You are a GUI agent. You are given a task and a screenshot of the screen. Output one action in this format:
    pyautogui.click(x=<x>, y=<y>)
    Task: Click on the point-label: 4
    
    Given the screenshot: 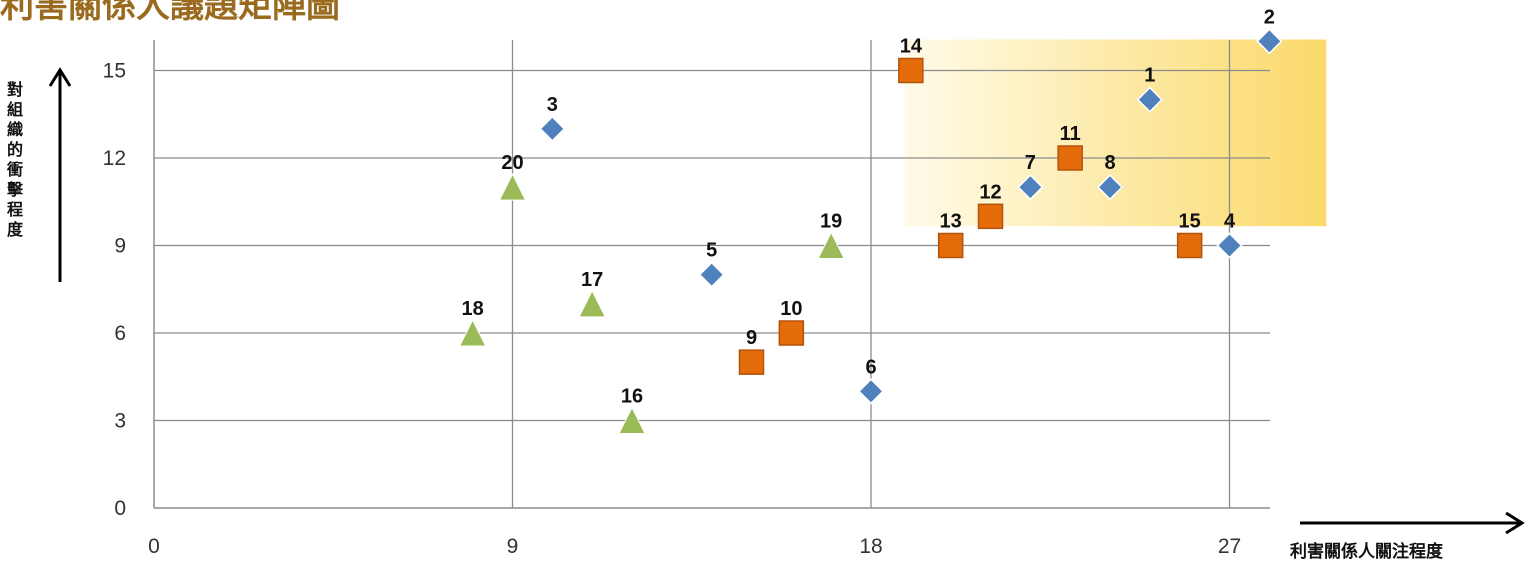 What is the action you would take?
    pyautogui.click(x=1230, y=222)
    